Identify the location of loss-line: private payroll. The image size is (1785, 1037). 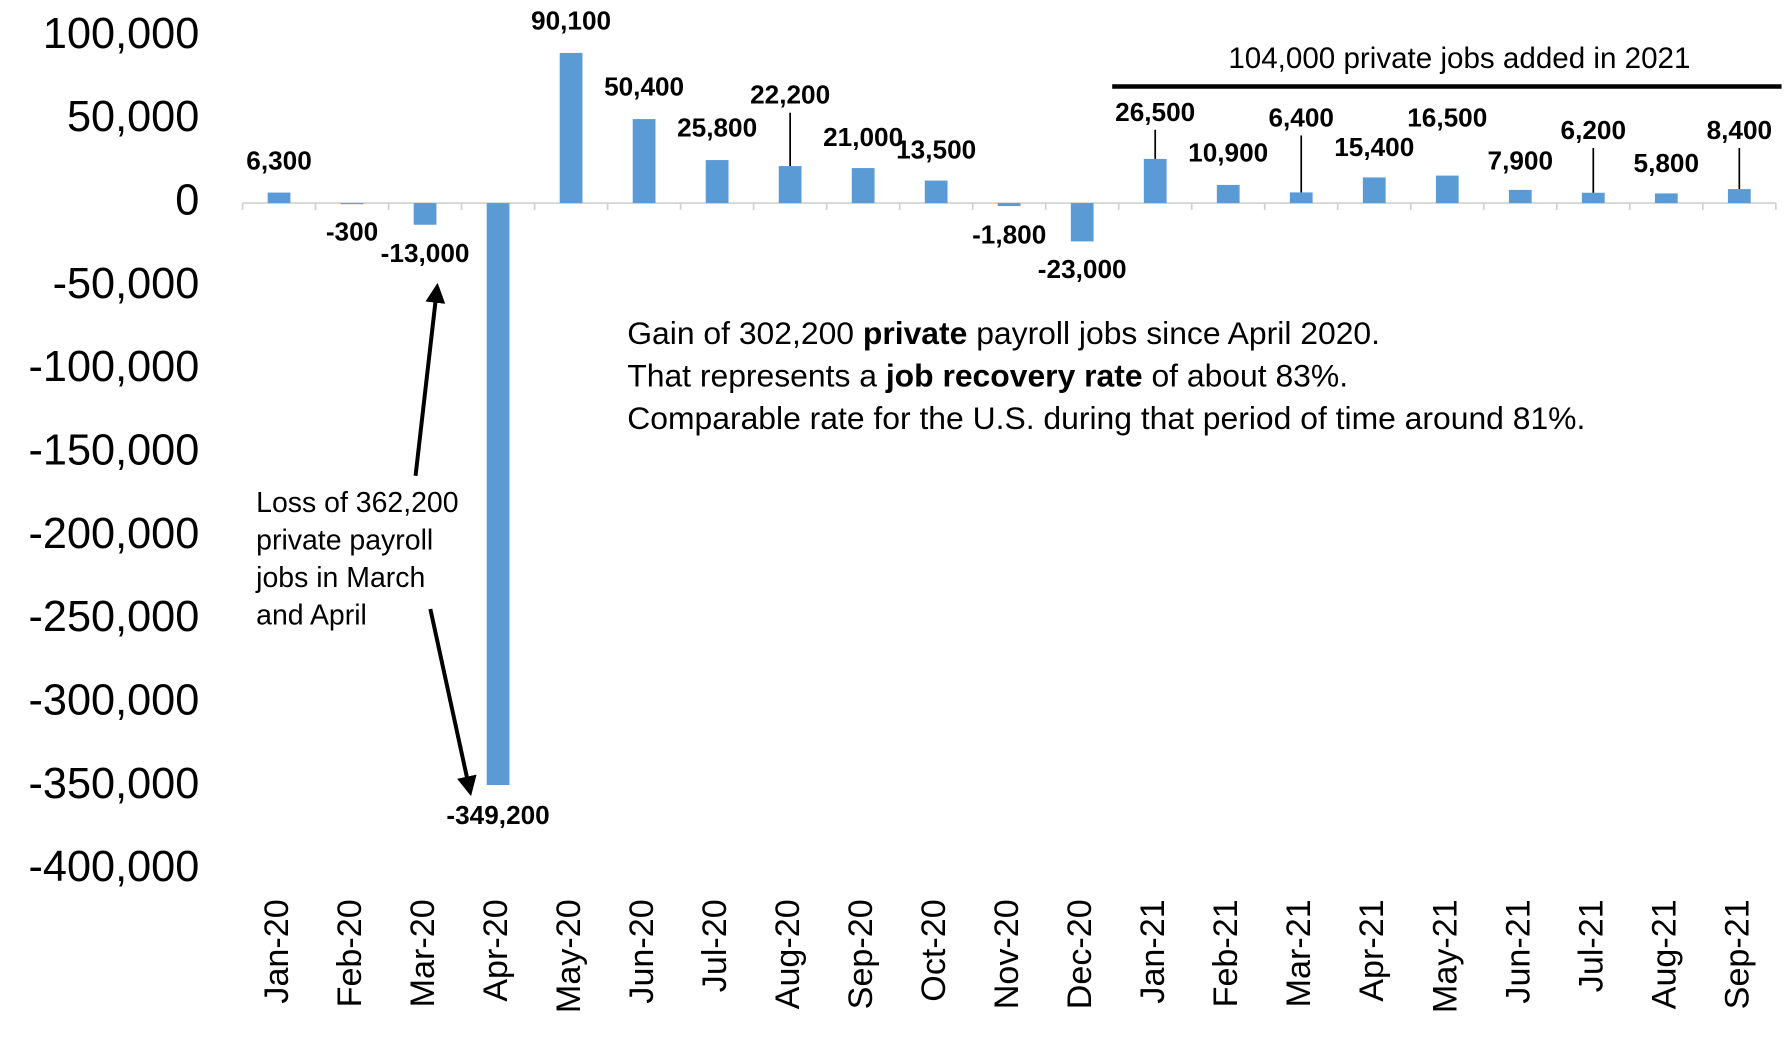
(344, 540).